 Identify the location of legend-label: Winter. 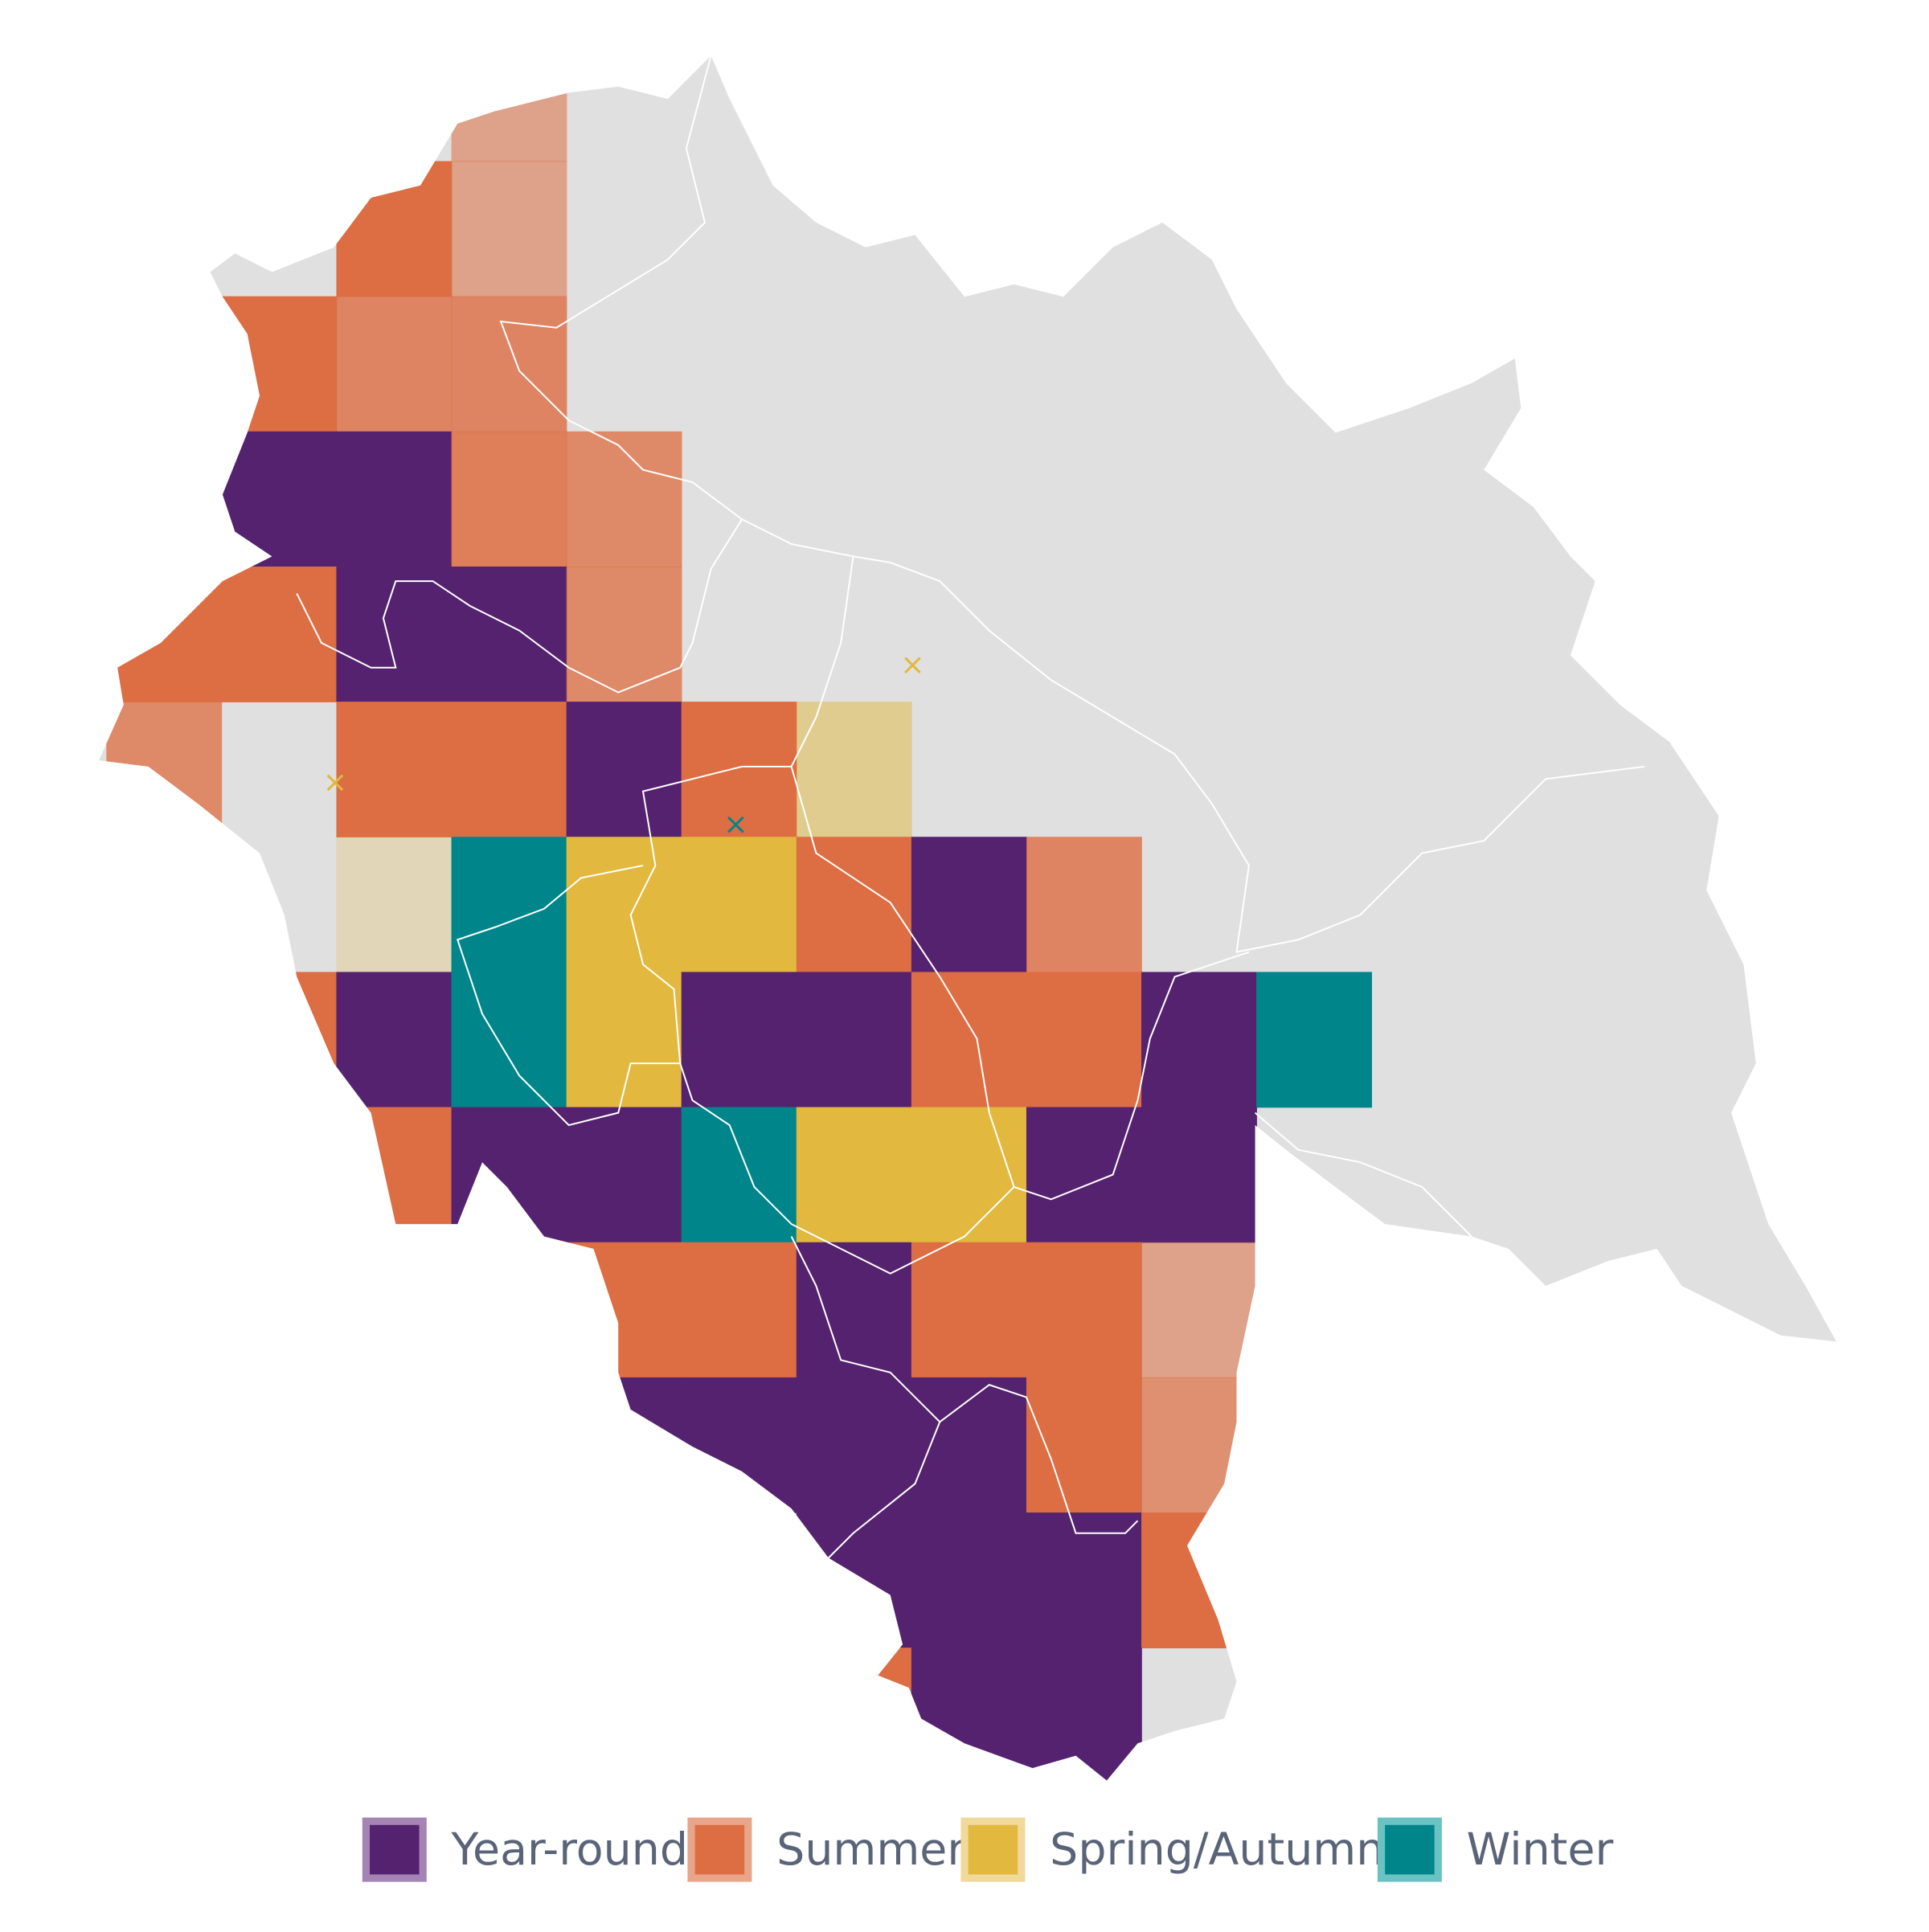
(1540, 1850).